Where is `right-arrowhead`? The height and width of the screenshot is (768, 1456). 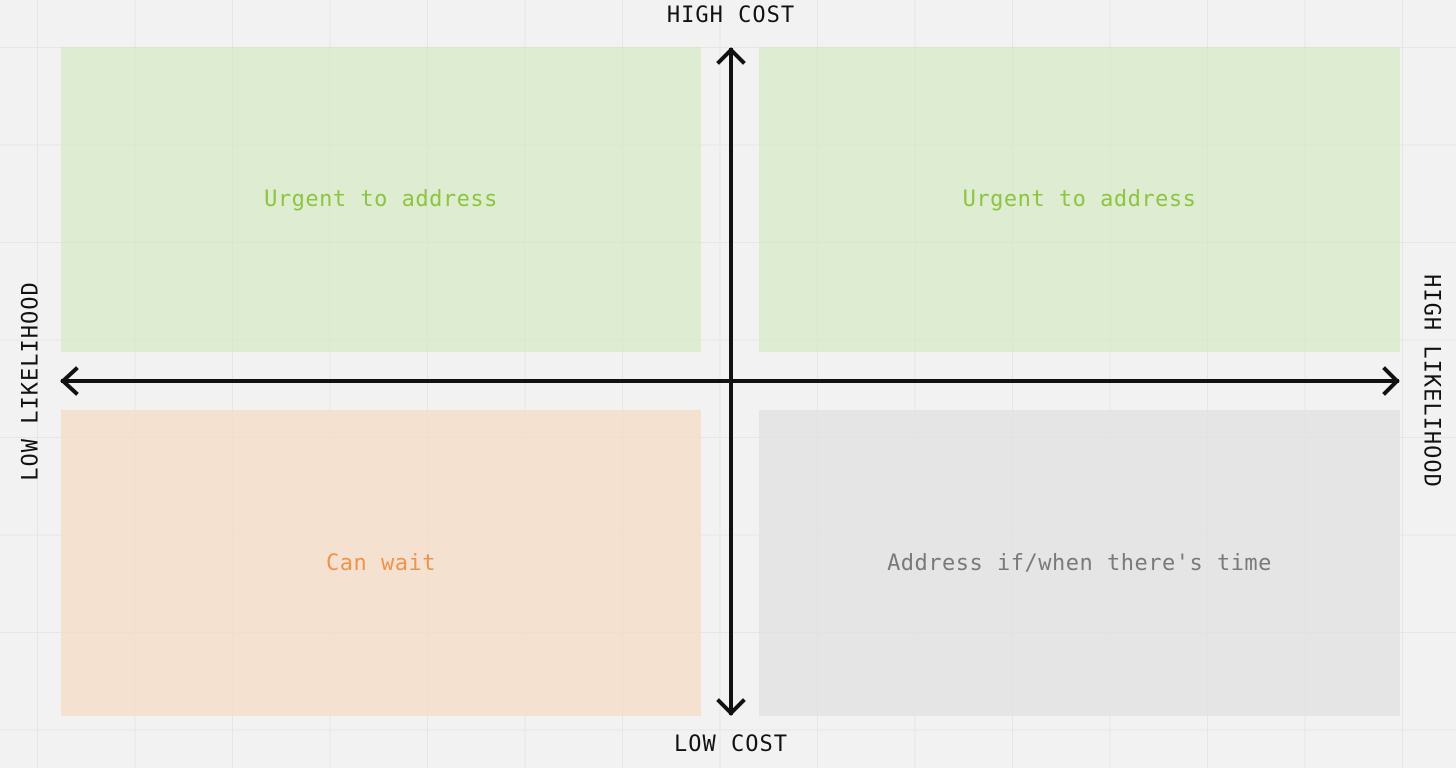
right-arrowhead is located at coordinates (1391, 381).